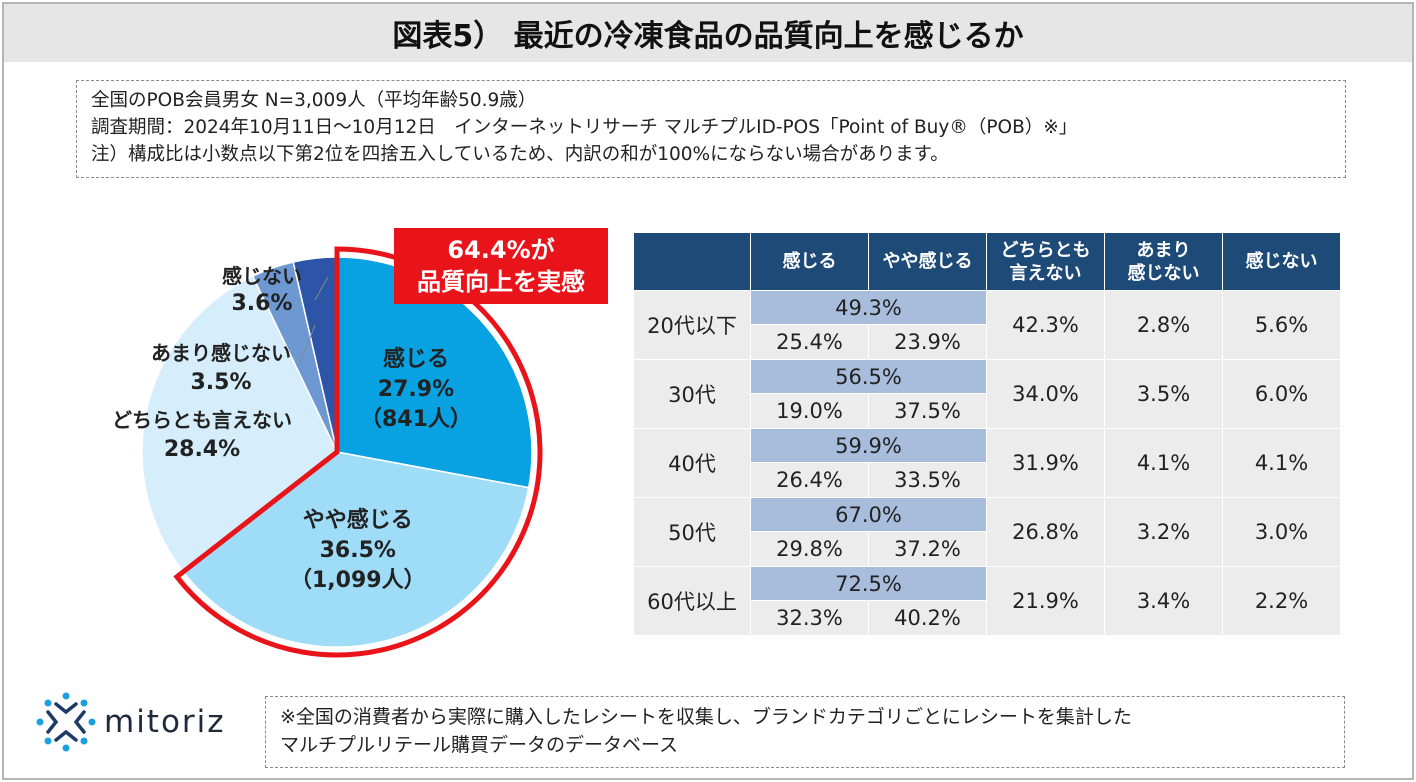 This screenshot has height=782, width=1416. What do you see at coordinates (321, 288) in the screenshot?
I see `leader-line-kanjinai` at bounding box center [321, 288].